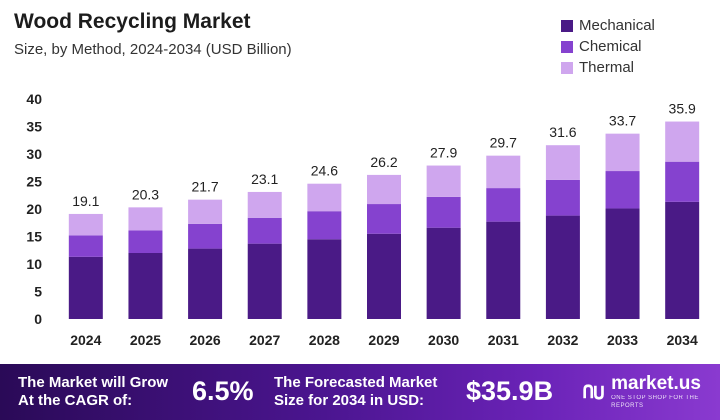  I want to click on legend: Mechanical Chemical Thermal, so click(608, 46).